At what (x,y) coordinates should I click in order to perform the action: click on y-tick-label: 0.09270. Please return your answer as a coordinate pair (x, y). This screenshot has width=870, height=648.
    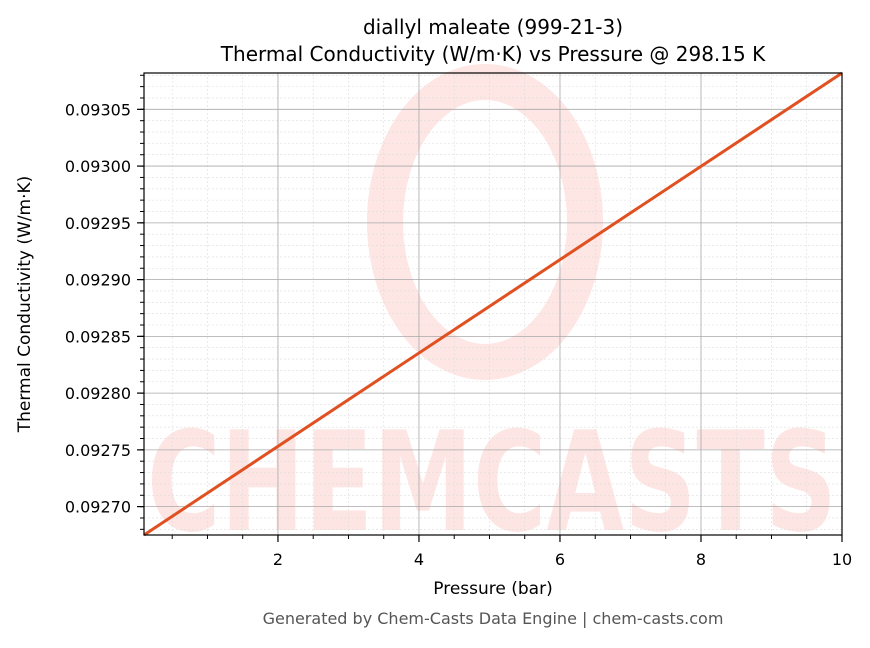
    Looking at the image, I should click on (98, 507).